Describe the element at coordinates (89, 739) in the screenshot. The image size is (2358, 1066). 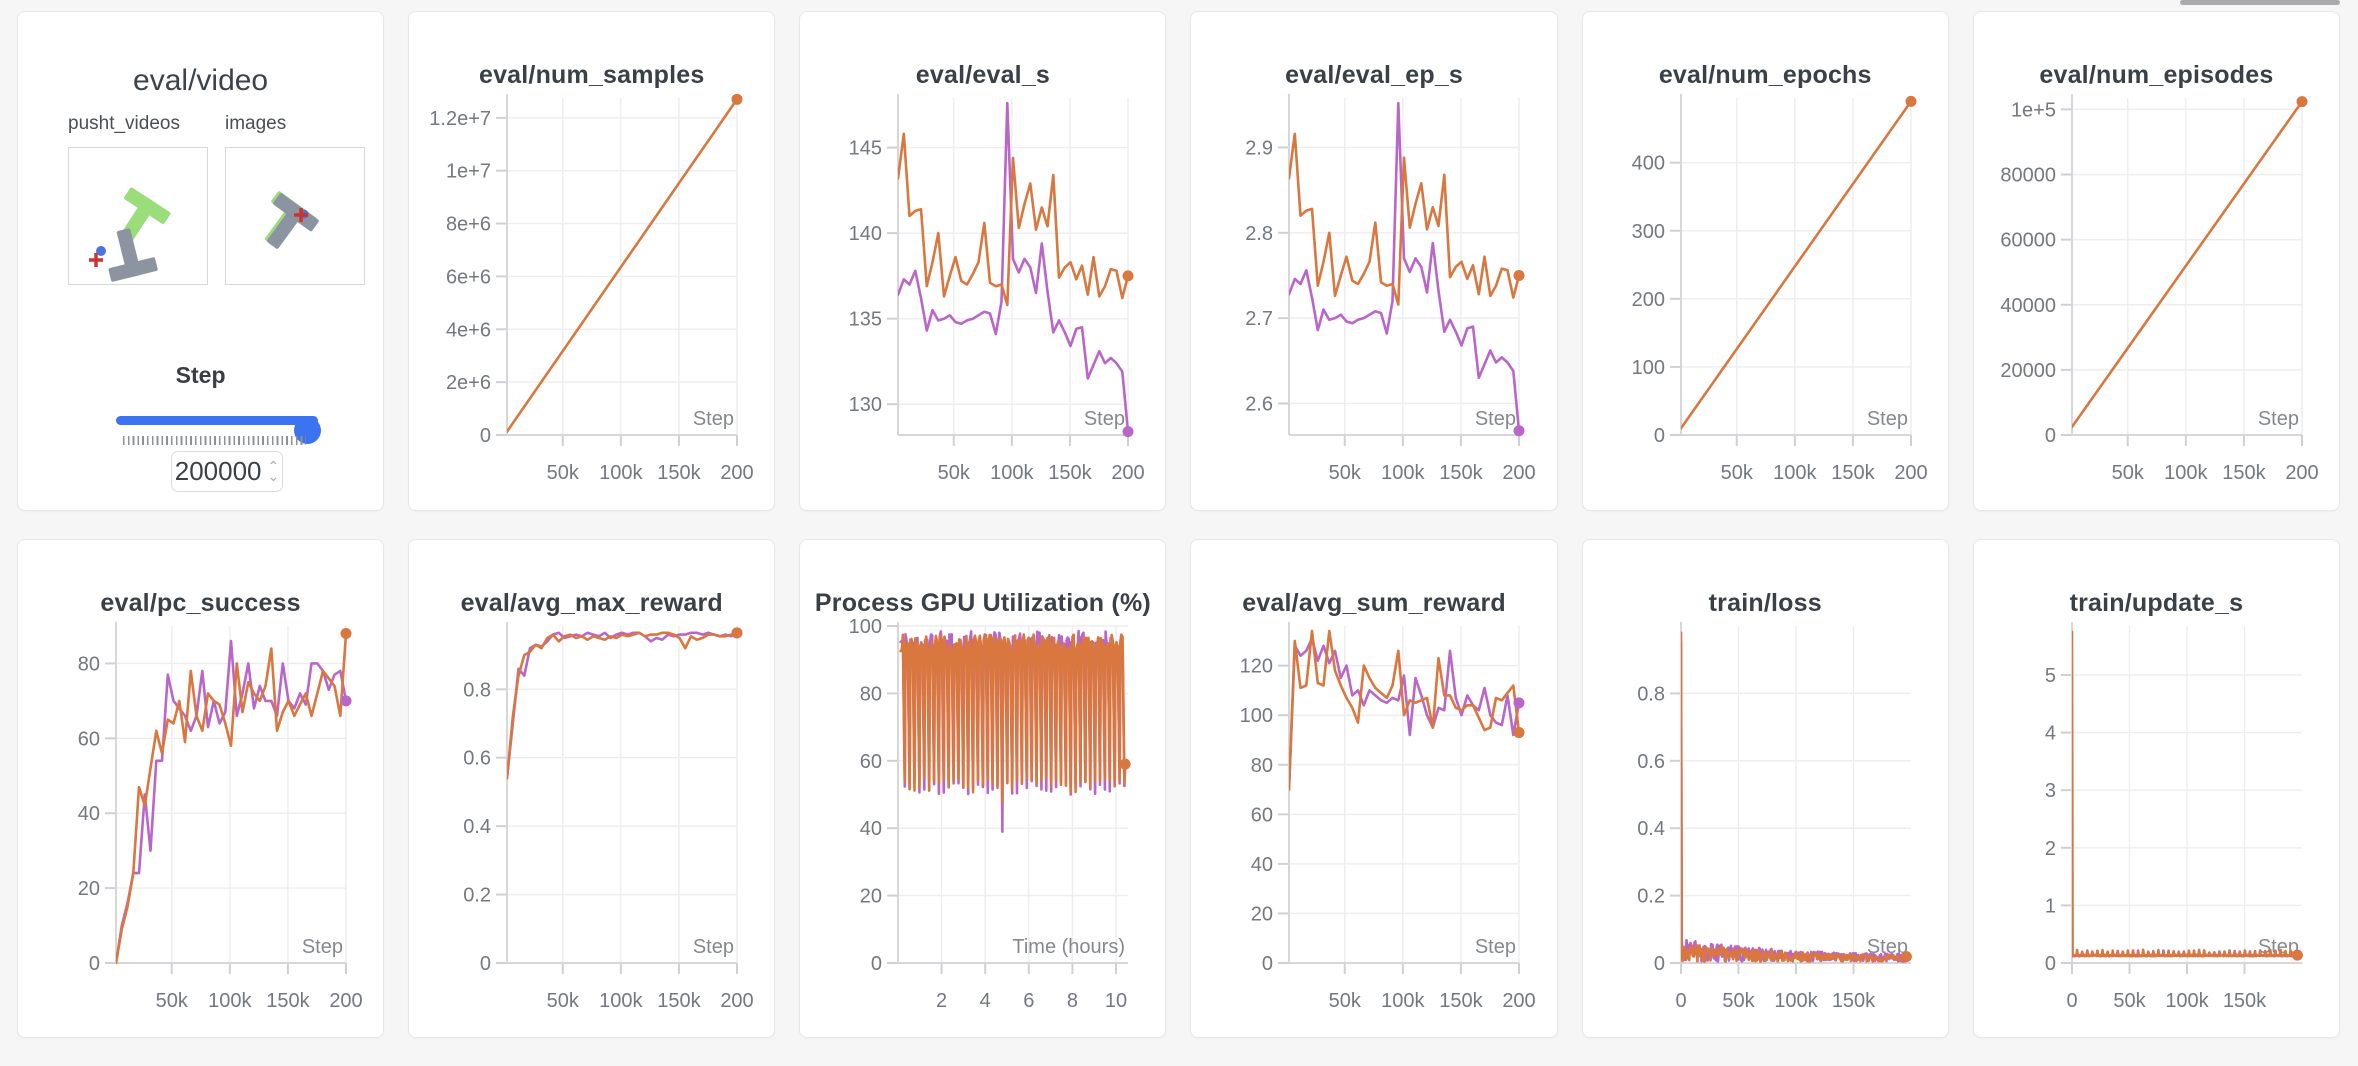
I see `svg-text: 60` at that location.